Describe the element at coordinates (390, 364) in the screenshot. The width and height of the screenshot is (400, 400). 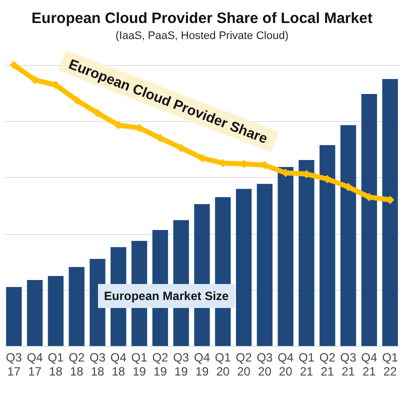
I see `x-tick-label: Q1 22` at that location.